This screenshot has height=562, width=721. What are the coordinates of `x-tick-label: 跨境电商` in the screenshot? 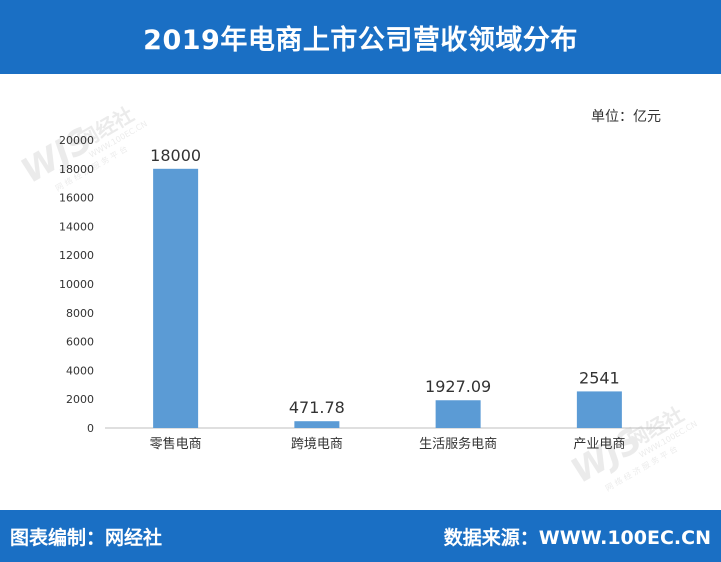 It's located at (317, 444).